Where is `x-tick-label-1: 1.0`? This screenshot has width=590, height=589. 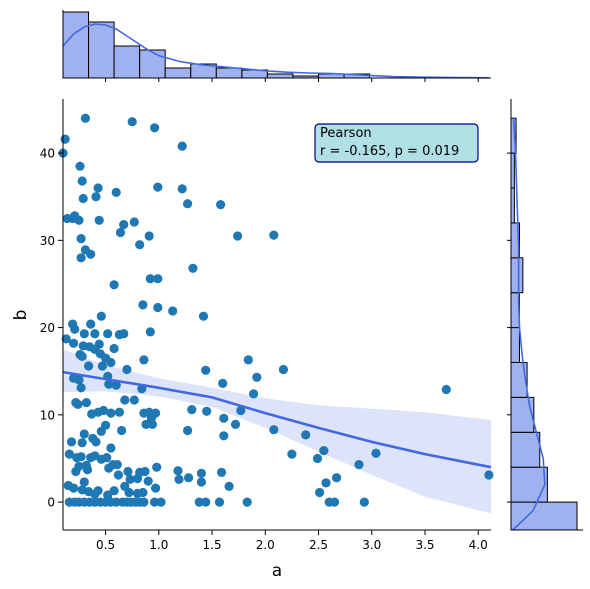 x-tick-label-1: 1.0 is located at coordinates (158, 545).